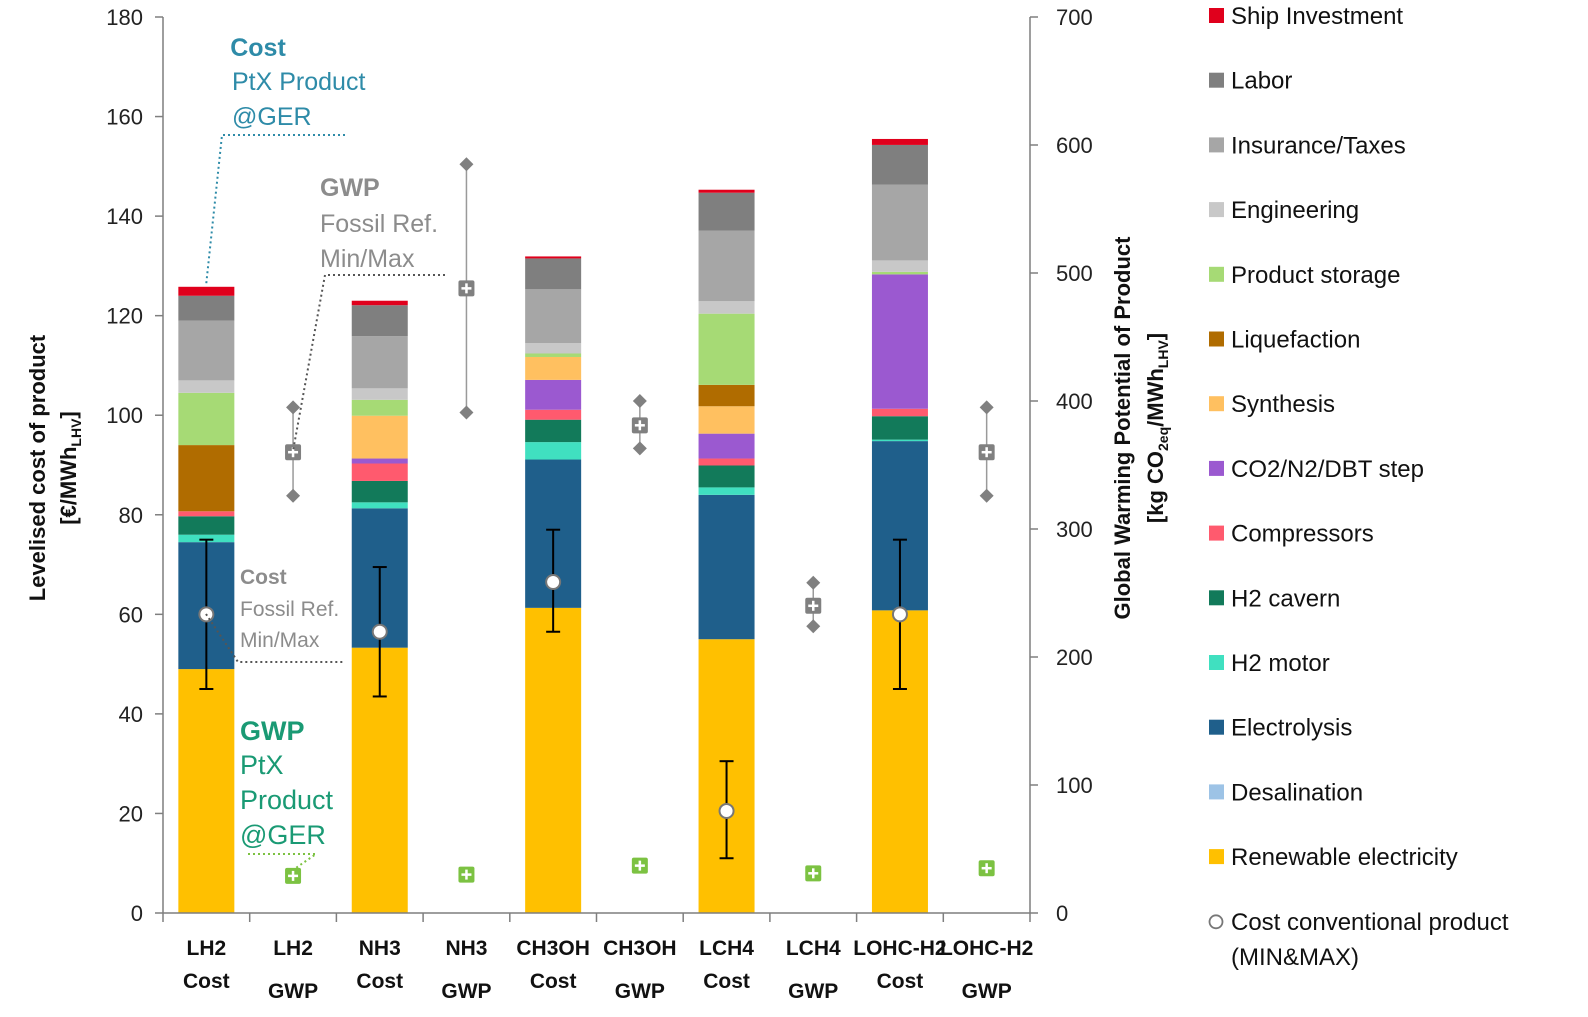  Describe the element at coordinates (553, 257) in the screenshot. I see `bar-segment-ch3oh-ship-investment` at that location.